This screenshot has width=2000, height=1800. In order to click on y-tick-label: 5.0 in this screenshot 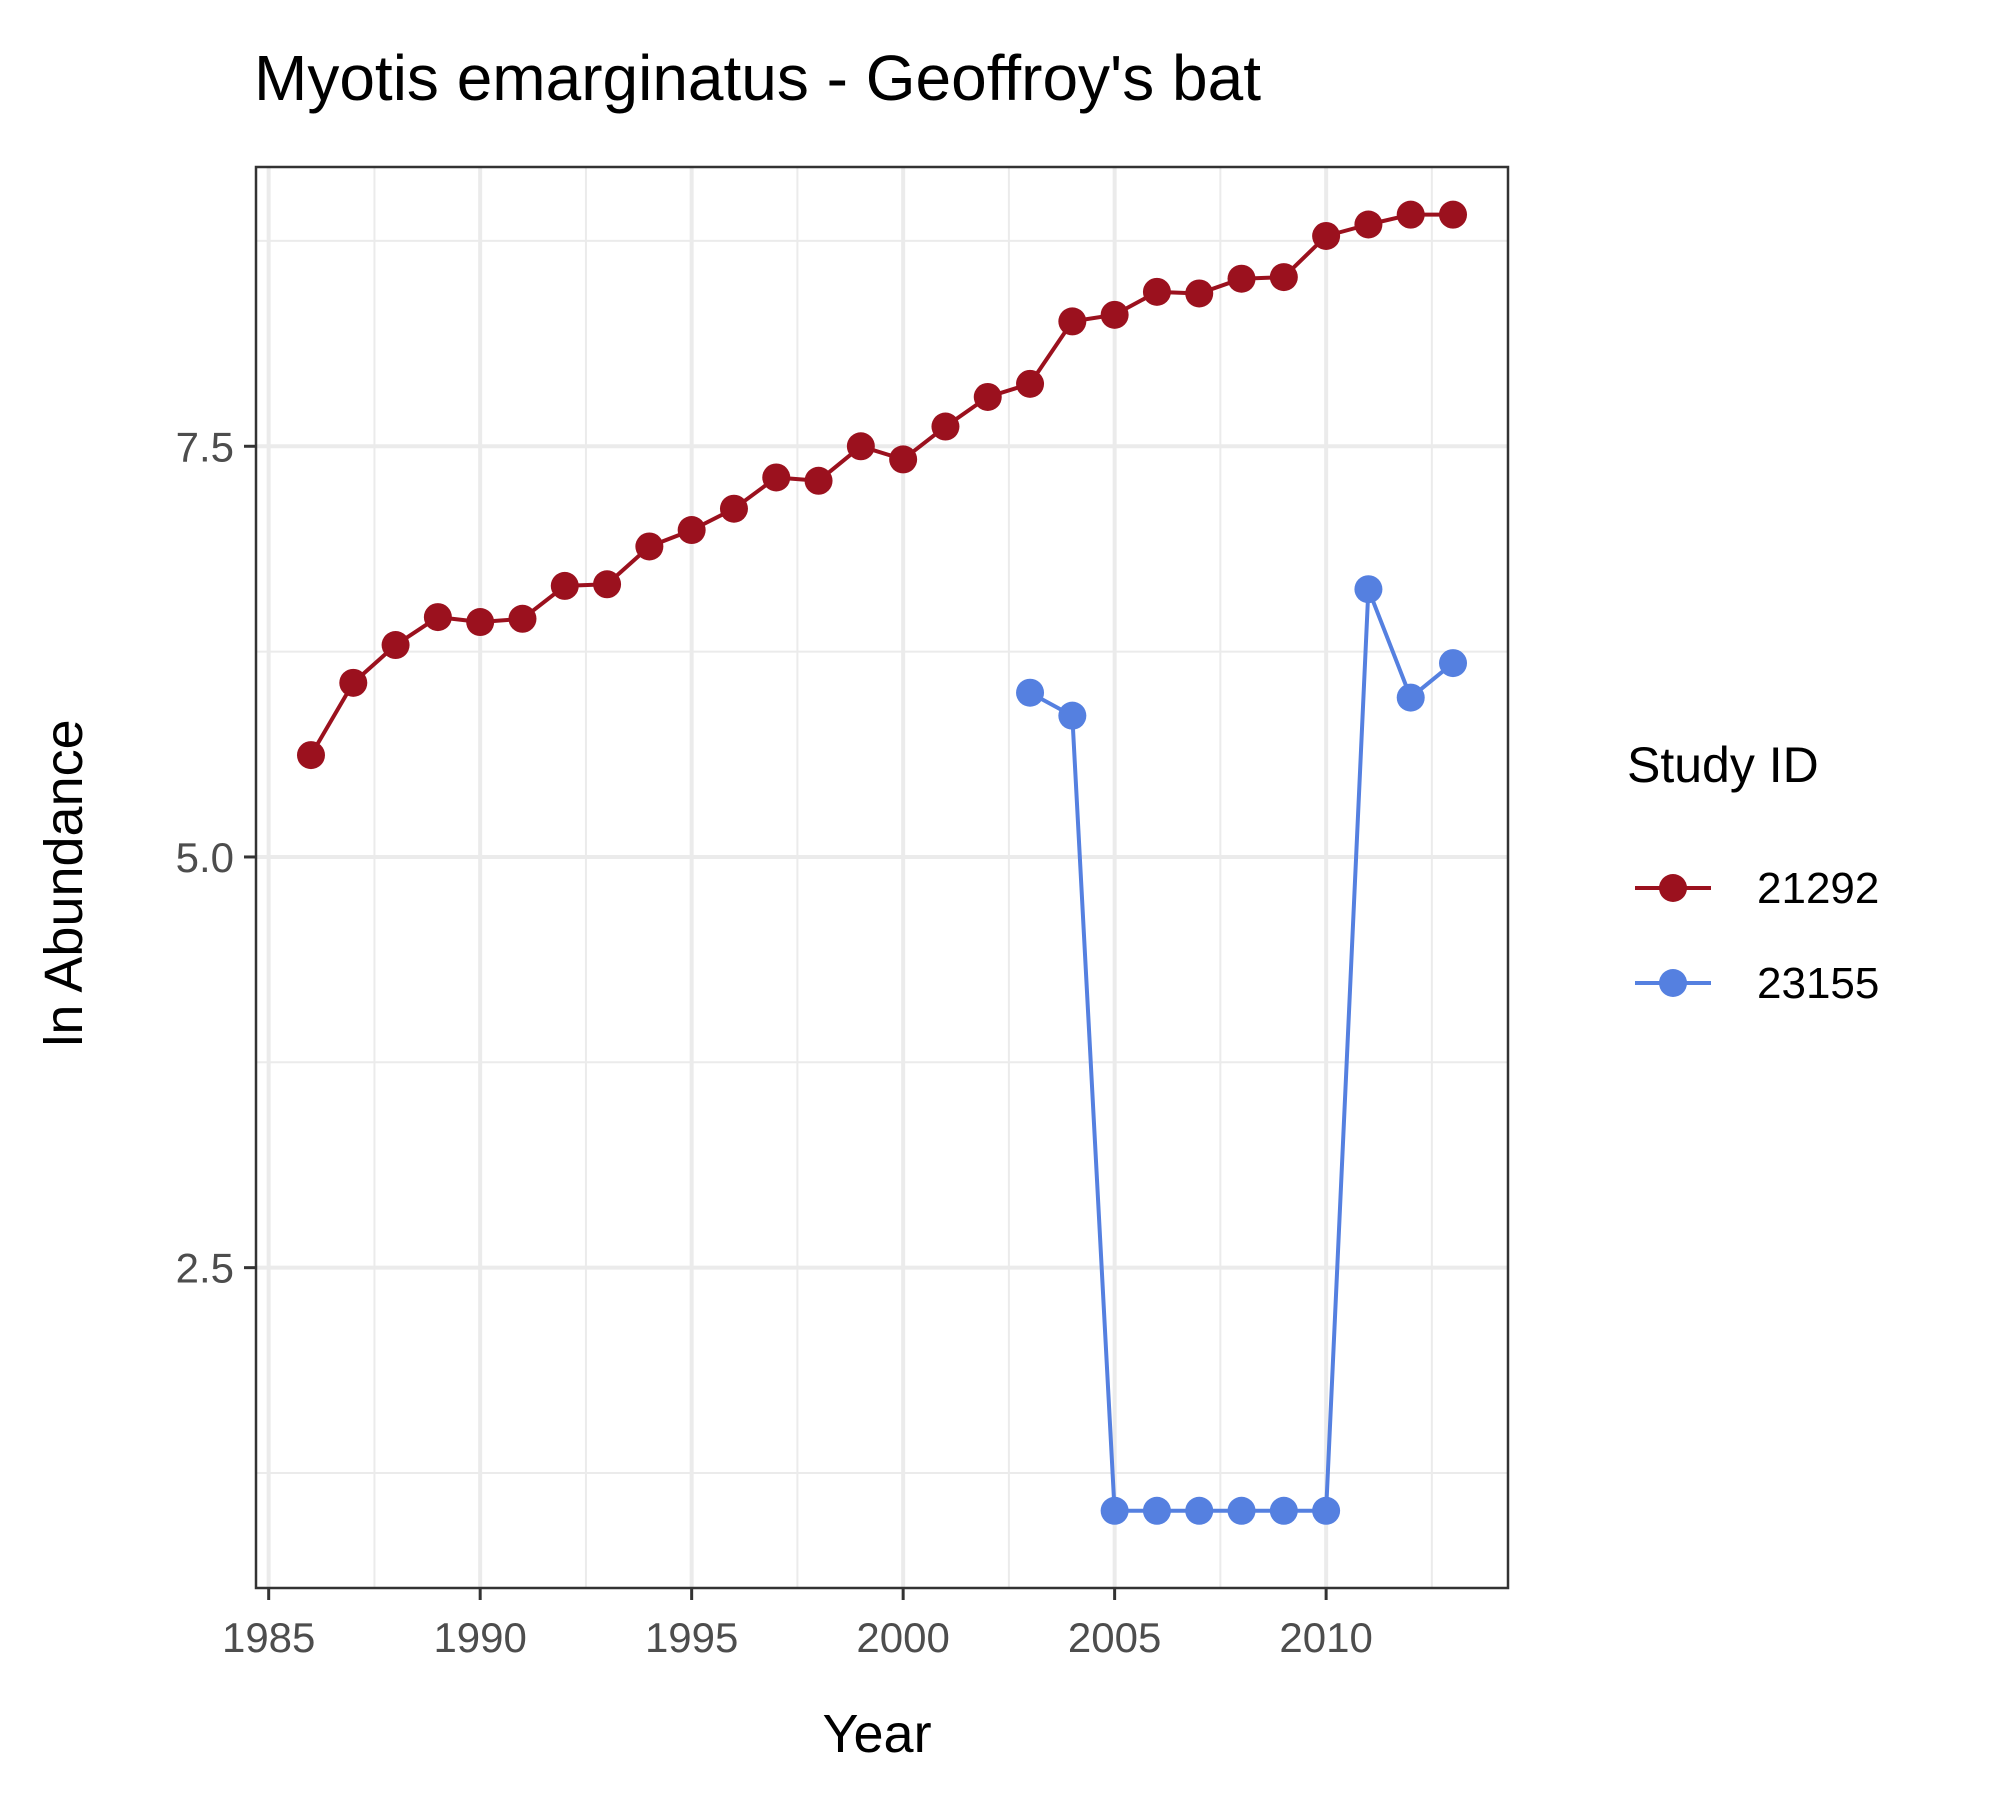, I will do `click(205, 857)`.